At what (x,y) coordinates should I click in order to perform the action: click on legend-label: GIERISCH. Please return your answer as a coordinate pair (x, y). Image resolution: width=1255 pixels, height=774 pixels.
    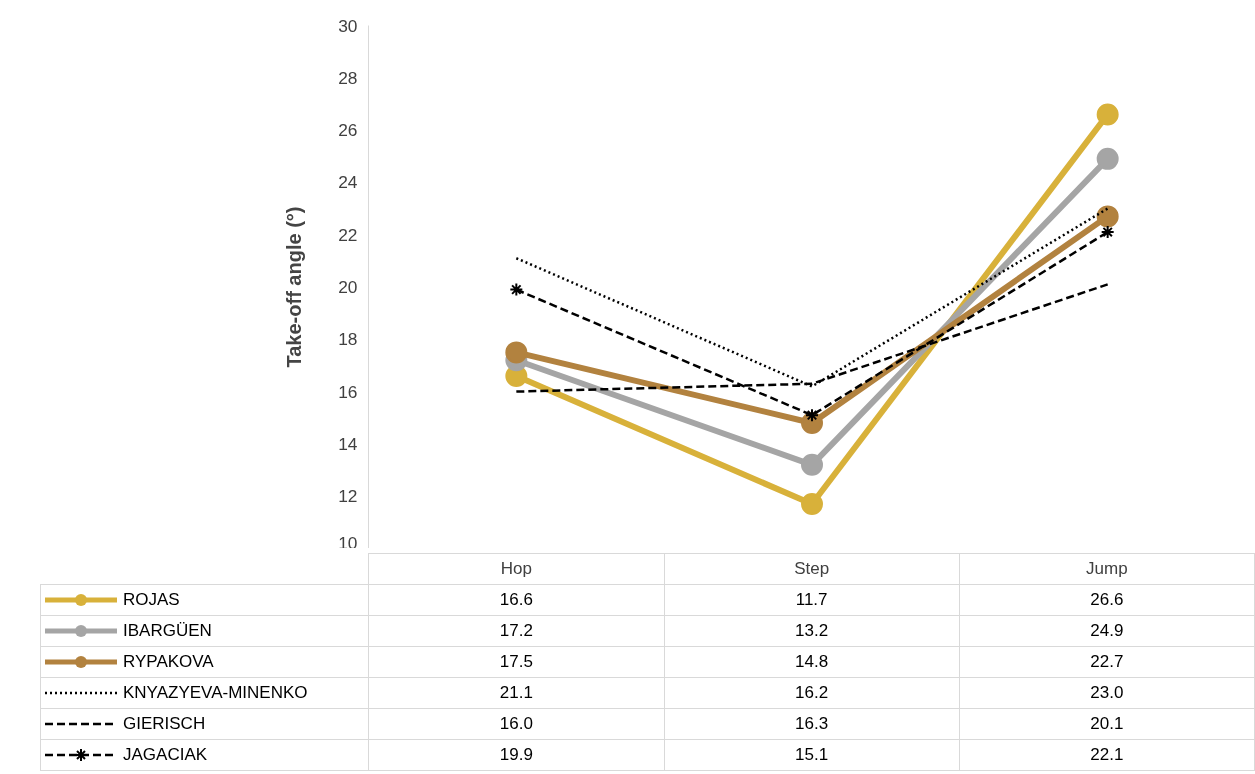
    Looking at the image, I should click on (164, 723).